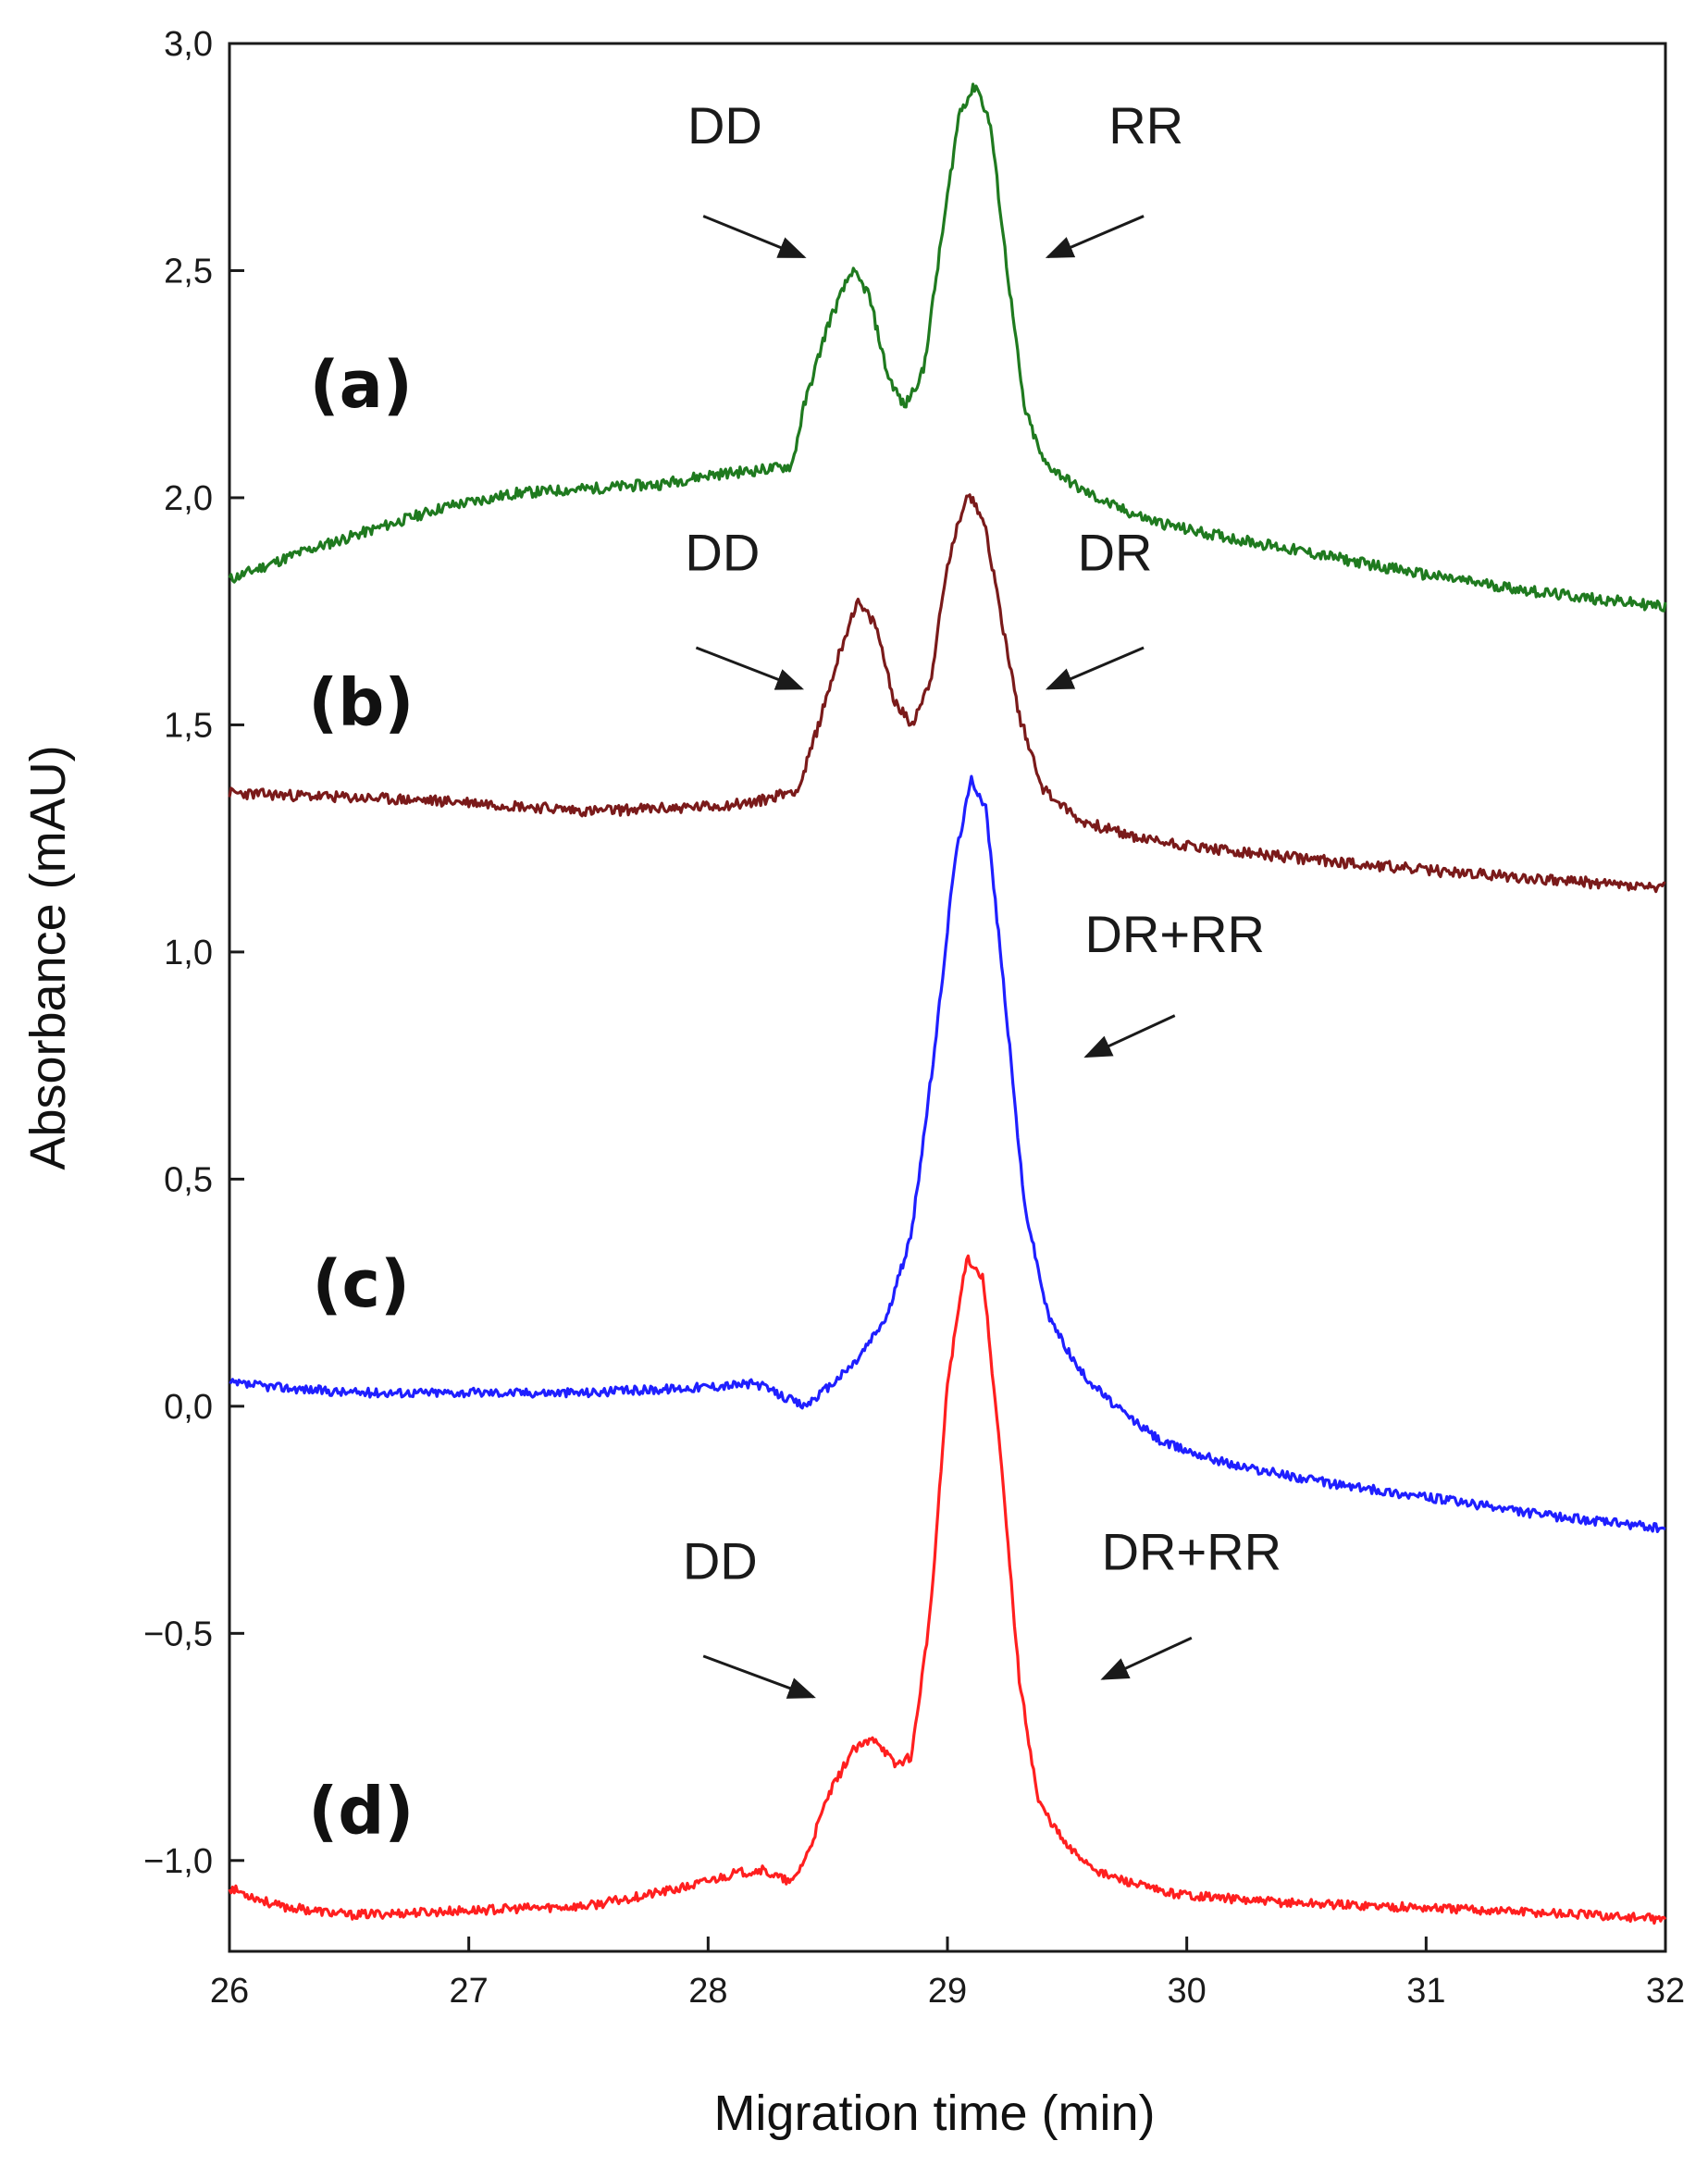 This screenshot has height=2166, width=1708. Describe the element at coordinates (188, 725) in the screenshot. I see `y-tick-label: 1,5` at that location.